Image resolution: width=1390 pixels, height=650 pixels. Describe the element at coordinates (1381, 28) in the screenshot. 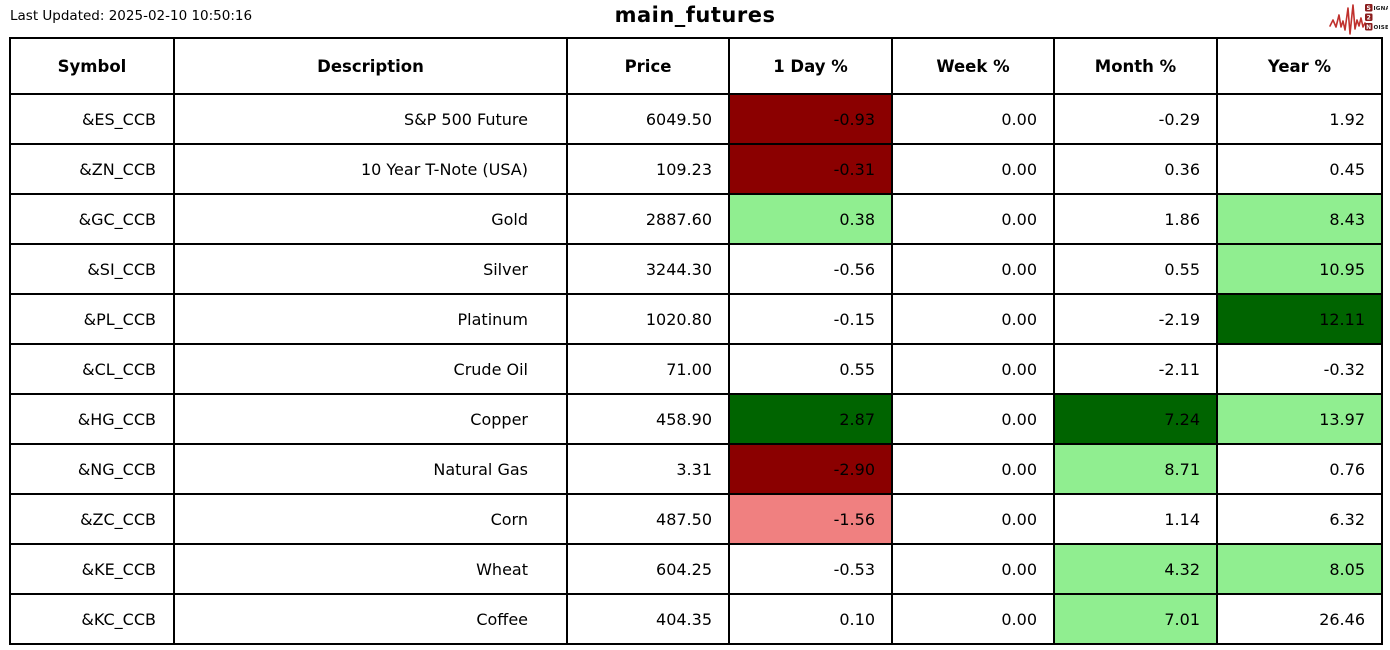

I see `logo-word-noise: OISE` at that location.